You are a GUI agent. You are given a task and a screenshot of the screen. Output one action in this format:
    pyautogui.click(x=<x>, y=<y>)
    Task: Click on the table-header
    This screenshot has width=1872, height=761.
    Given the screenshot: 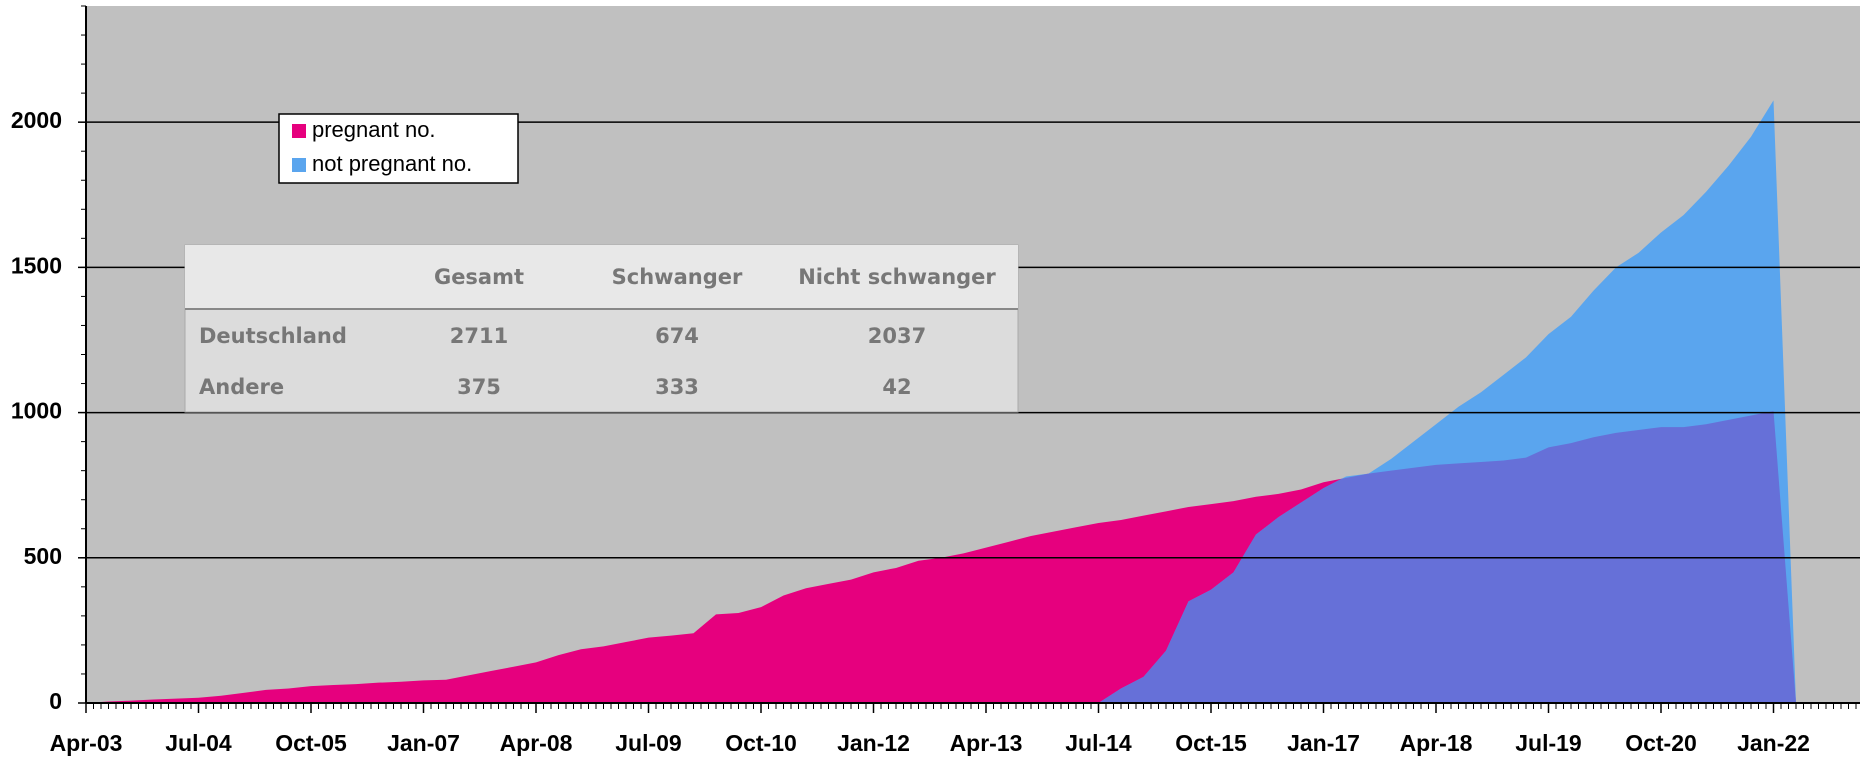 What is the action you would take?
    pyautogui.click(x=601, y=277)
    